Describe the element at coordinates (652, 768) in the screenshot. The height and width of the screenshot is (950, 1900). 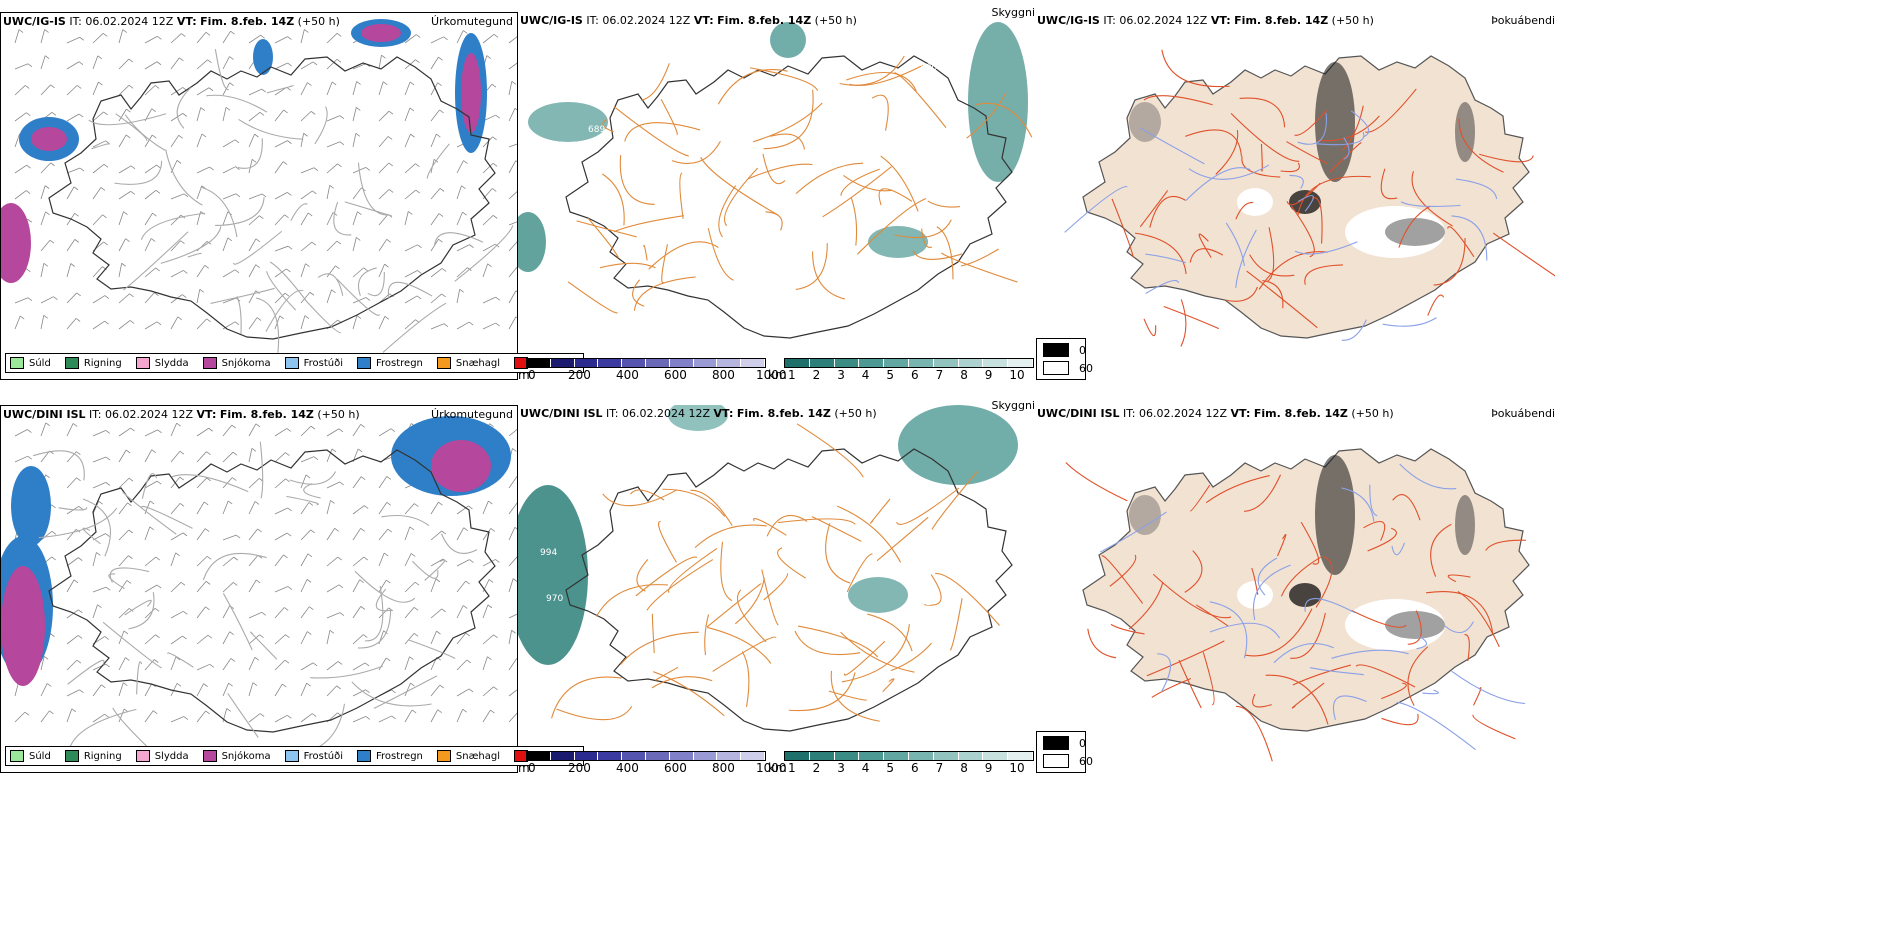
I see `visibility-scale-m-ticks: m 0 200 400 600 800 1000` at that location.